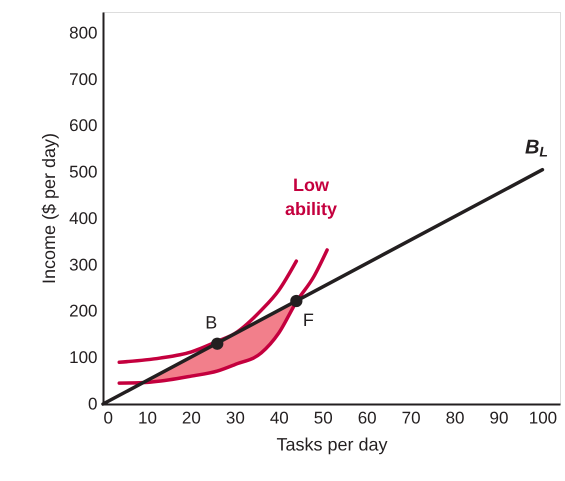 The height and width of the screenshot is (481, 565). I want to click on x-tick-label: 100, so click(543, 418).